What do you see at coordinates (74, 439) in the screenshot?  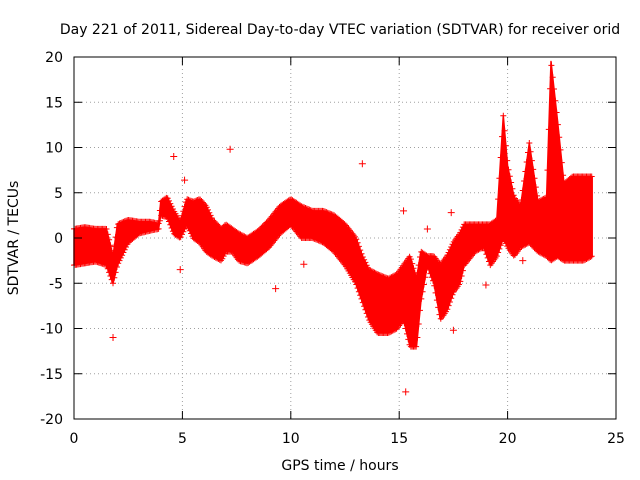 I see `x-tick-label: 0` at bounding box center [74, 439].